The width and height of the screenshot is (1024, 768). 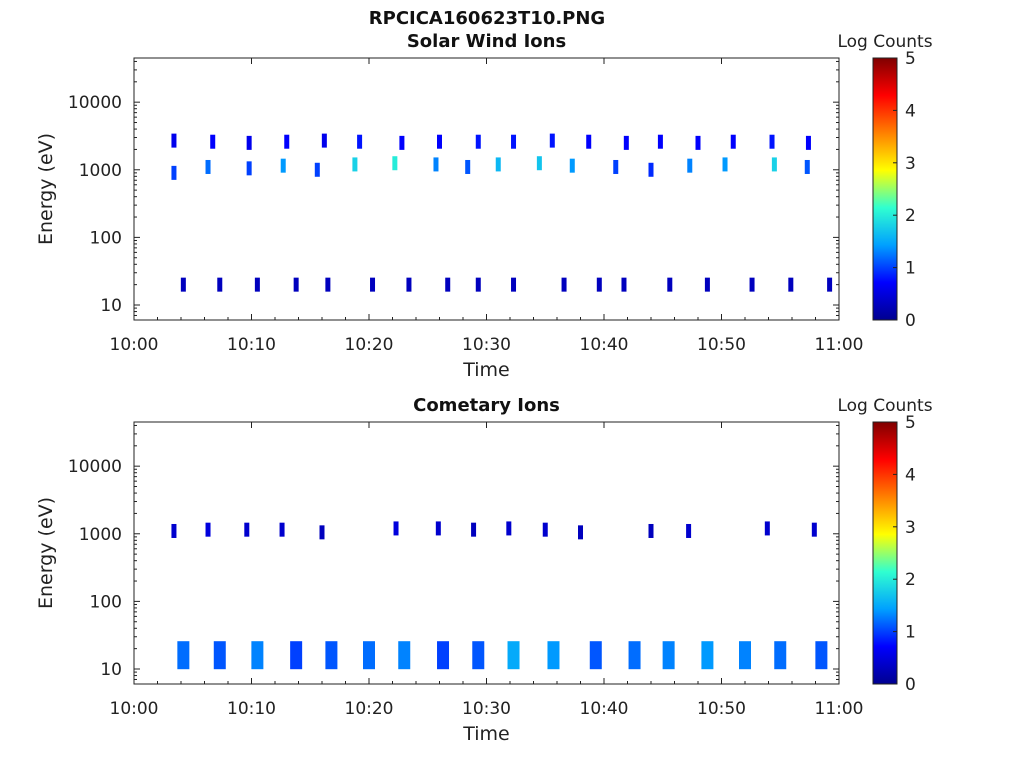 What do you see at coordinates (884, 42) in the screenshot?
I see `colorbar-label: Log Counts` at bounding box center [884, 42].